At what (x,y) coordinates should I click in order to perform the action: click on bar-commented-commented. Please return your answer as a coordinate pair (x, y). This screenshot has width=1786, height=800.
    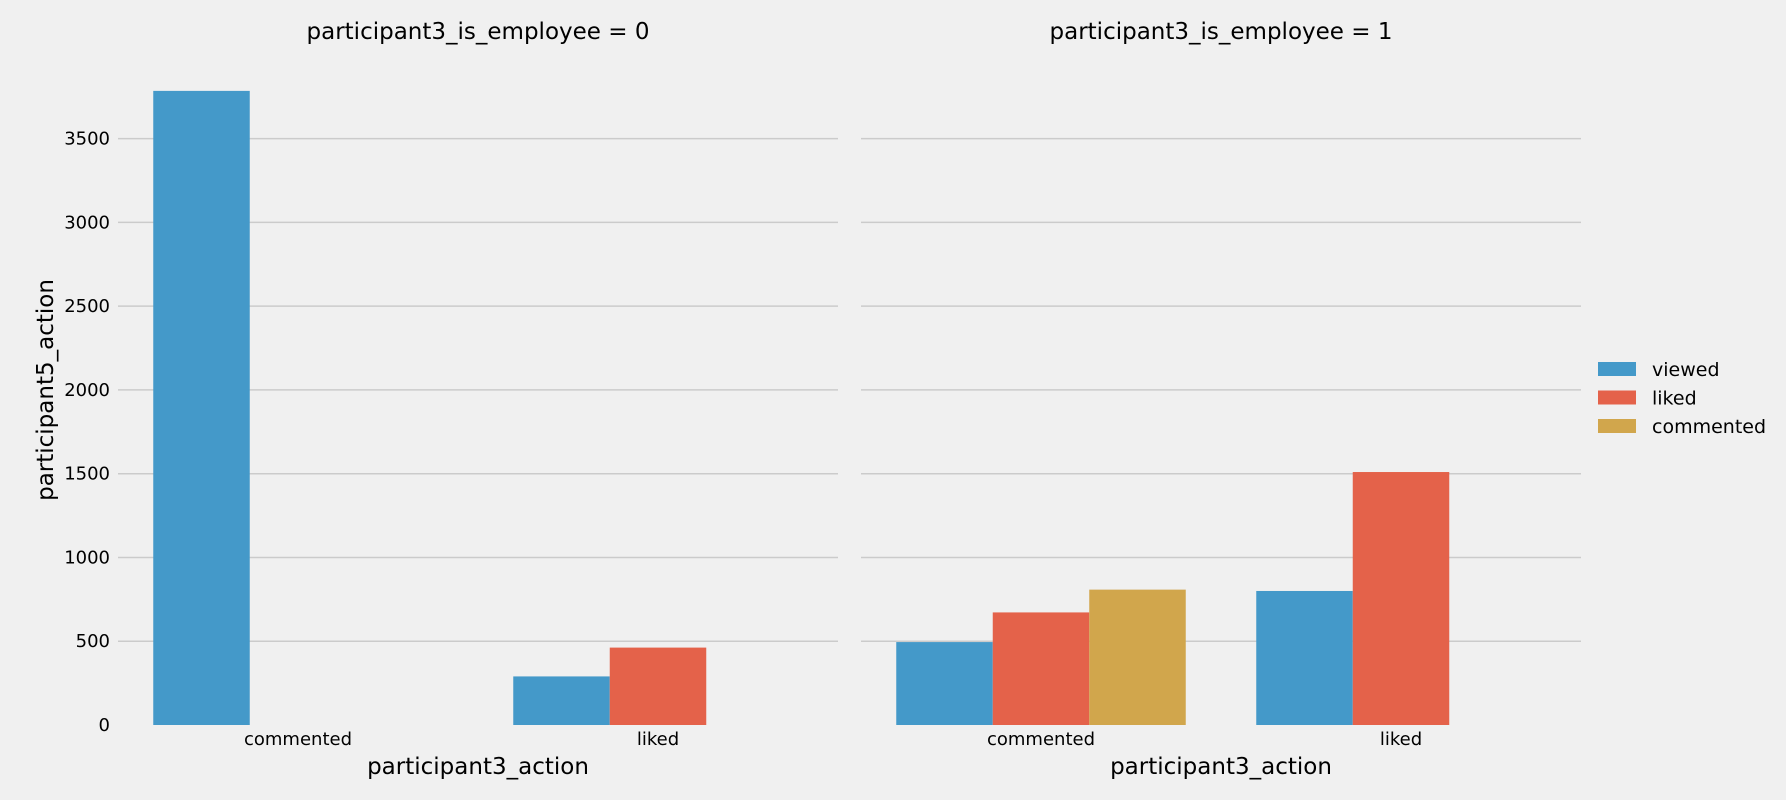
    Looking at the image, I should click on (1137, 657).